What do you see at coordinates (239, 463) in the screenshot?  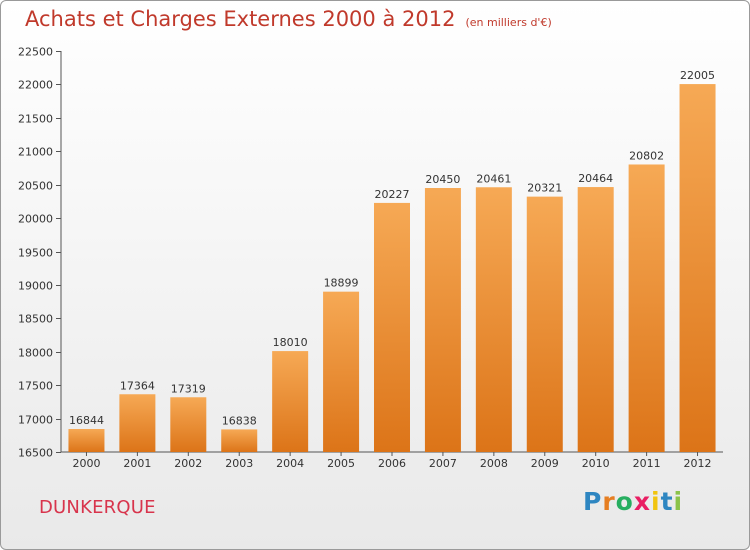 I see `x-tick-label: 2003` at bounding box center [239, 463].